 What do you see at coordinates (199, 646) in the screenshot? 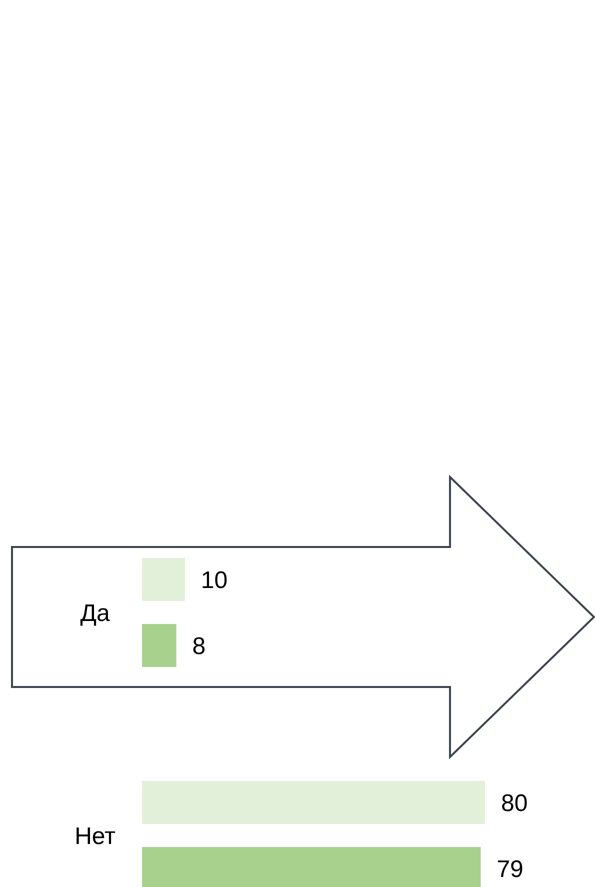
I see `data-label: 8` at bounding box center [199, 646].